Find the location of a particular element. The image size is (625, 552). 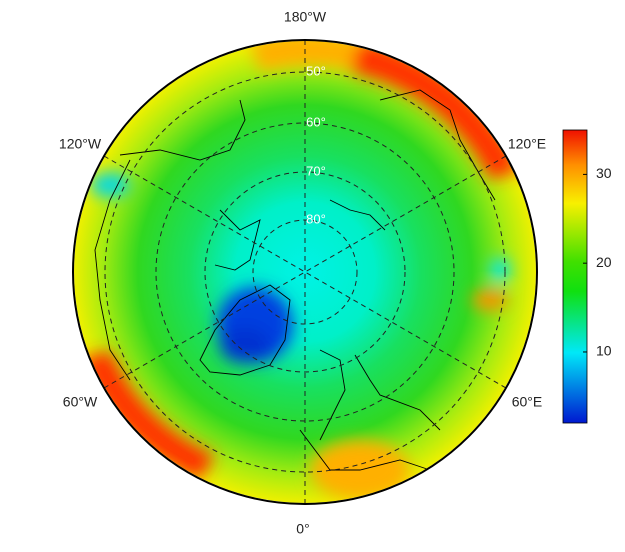

lon-label: 60°E is located at coordinates (527, 402).